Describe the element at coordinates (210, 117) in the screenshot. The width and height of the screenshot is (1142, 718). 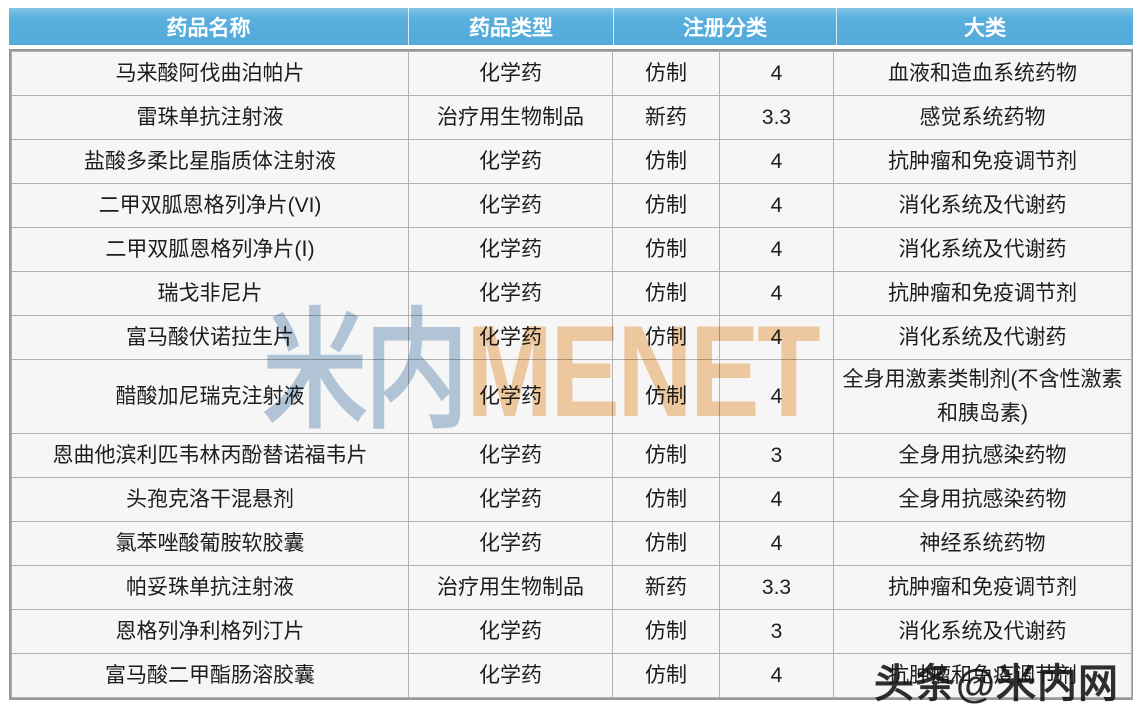
I see `cell-drug-name: 雷珠单抗注射液` at that location.